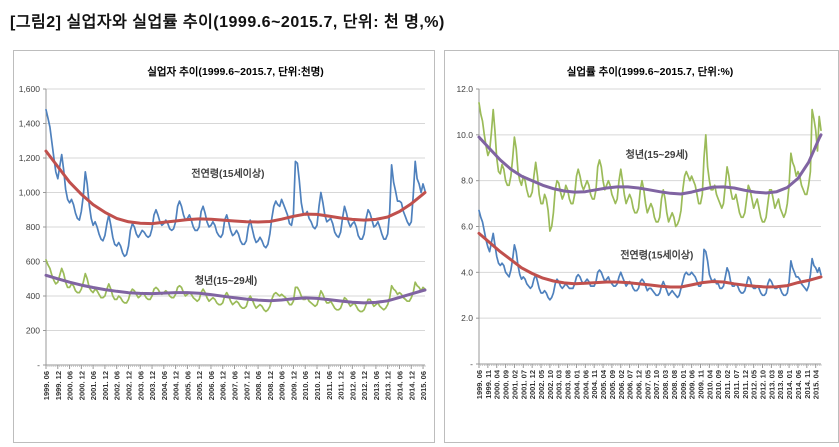  What do you see at coordinates (541, 384) in the screenshot?
I see `x-axis-label: 2002. 05` at bounding box center [541, 384].